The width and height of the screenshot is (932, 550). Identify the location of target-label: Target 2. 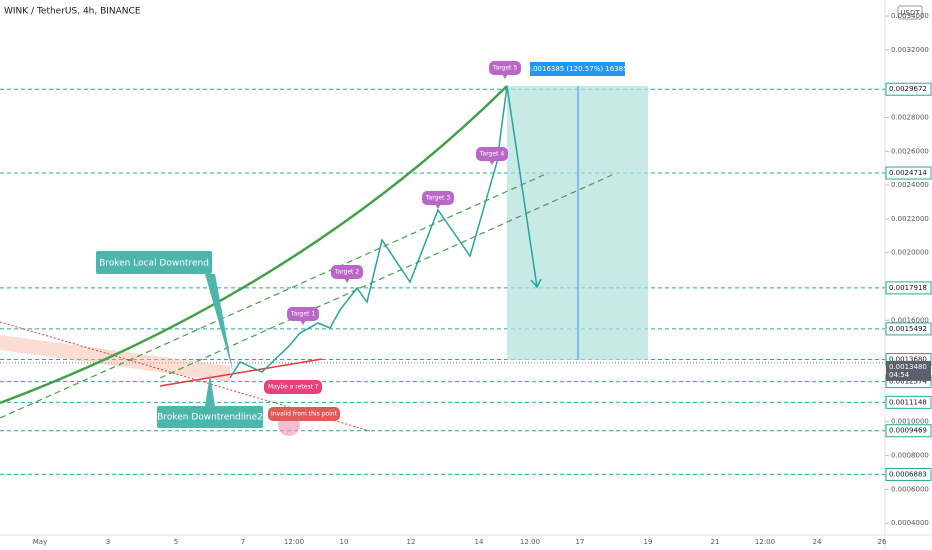
(346, 272).